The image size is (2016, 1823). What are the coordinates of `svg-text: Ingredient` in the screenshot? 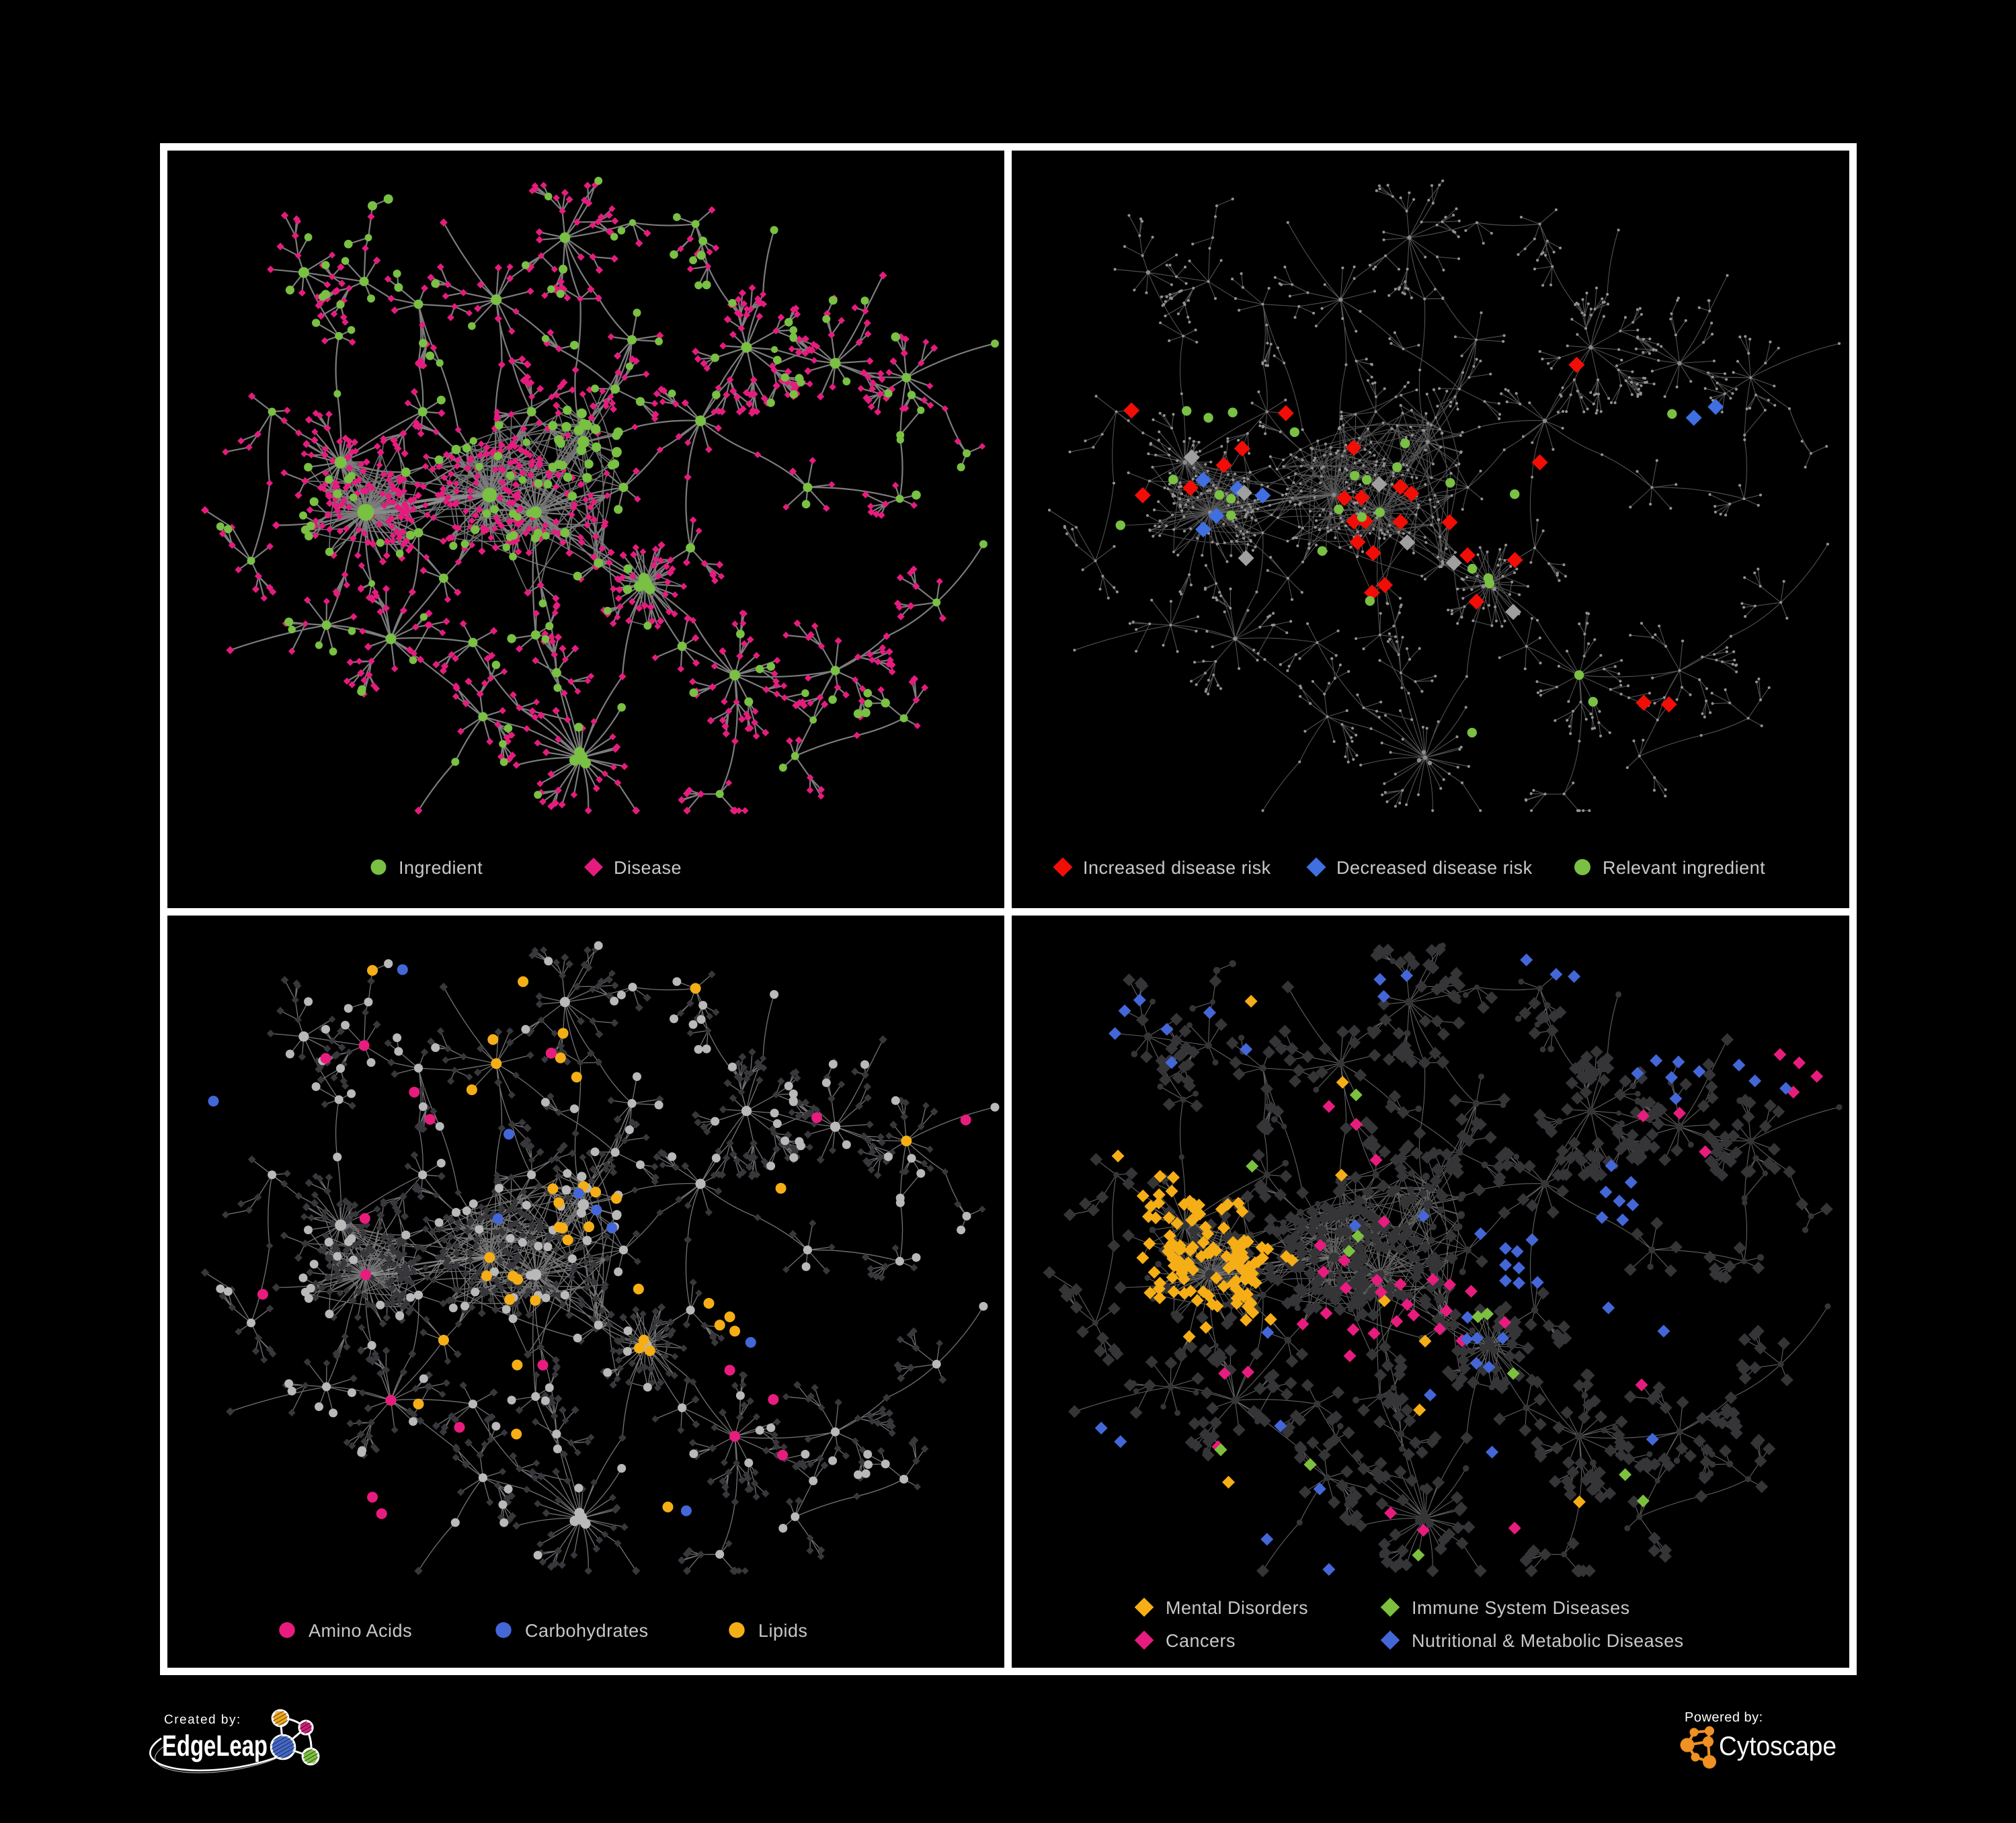 It's located at (441, 868).